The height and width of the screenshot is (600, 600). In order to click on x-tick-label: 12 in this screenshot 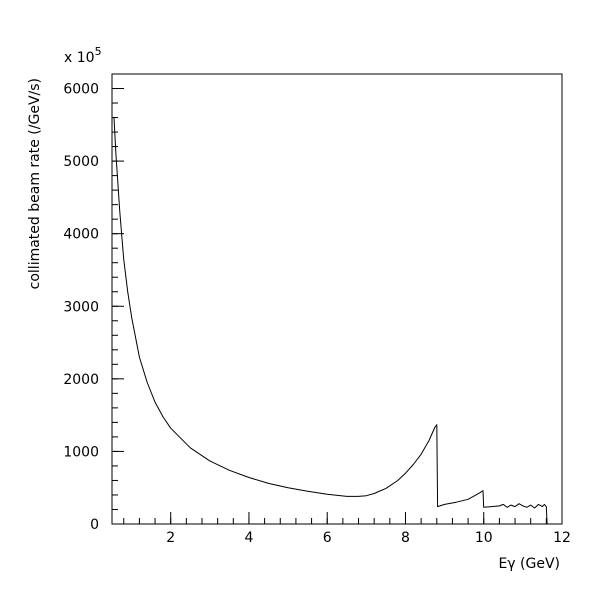, I will do `click(562, 538)`.